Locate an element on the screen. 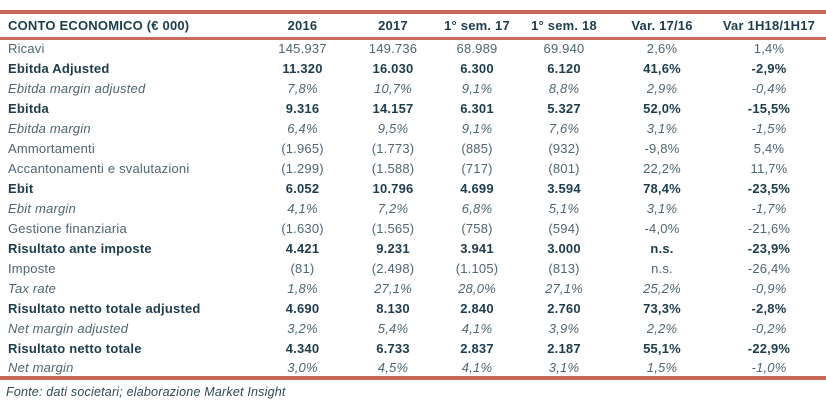 The height and width of the screenshot is (407, 826). row-value: (1.588) is located at coordinates (393, 168).